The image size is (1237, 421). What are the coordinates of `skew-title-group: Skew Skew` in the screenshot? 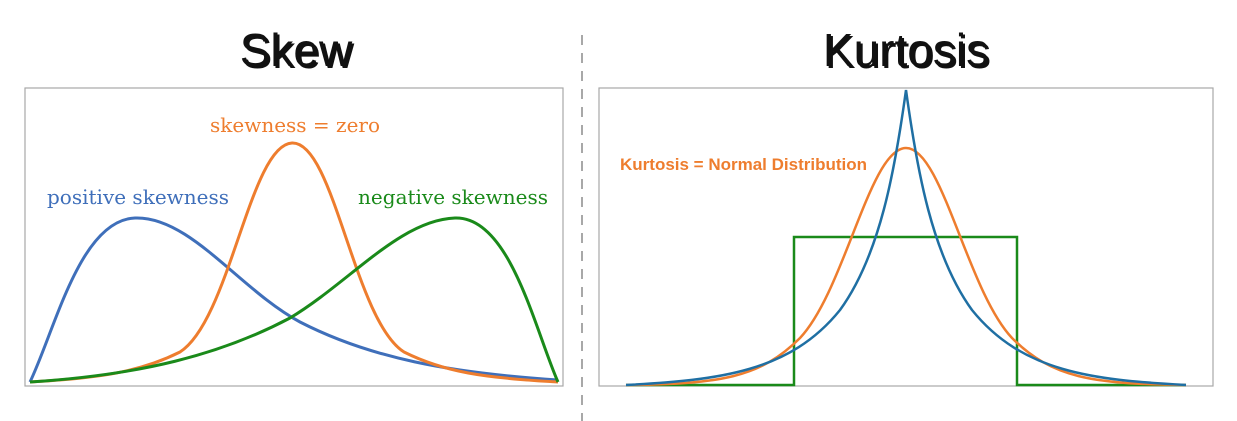 It's located at (297, 51).